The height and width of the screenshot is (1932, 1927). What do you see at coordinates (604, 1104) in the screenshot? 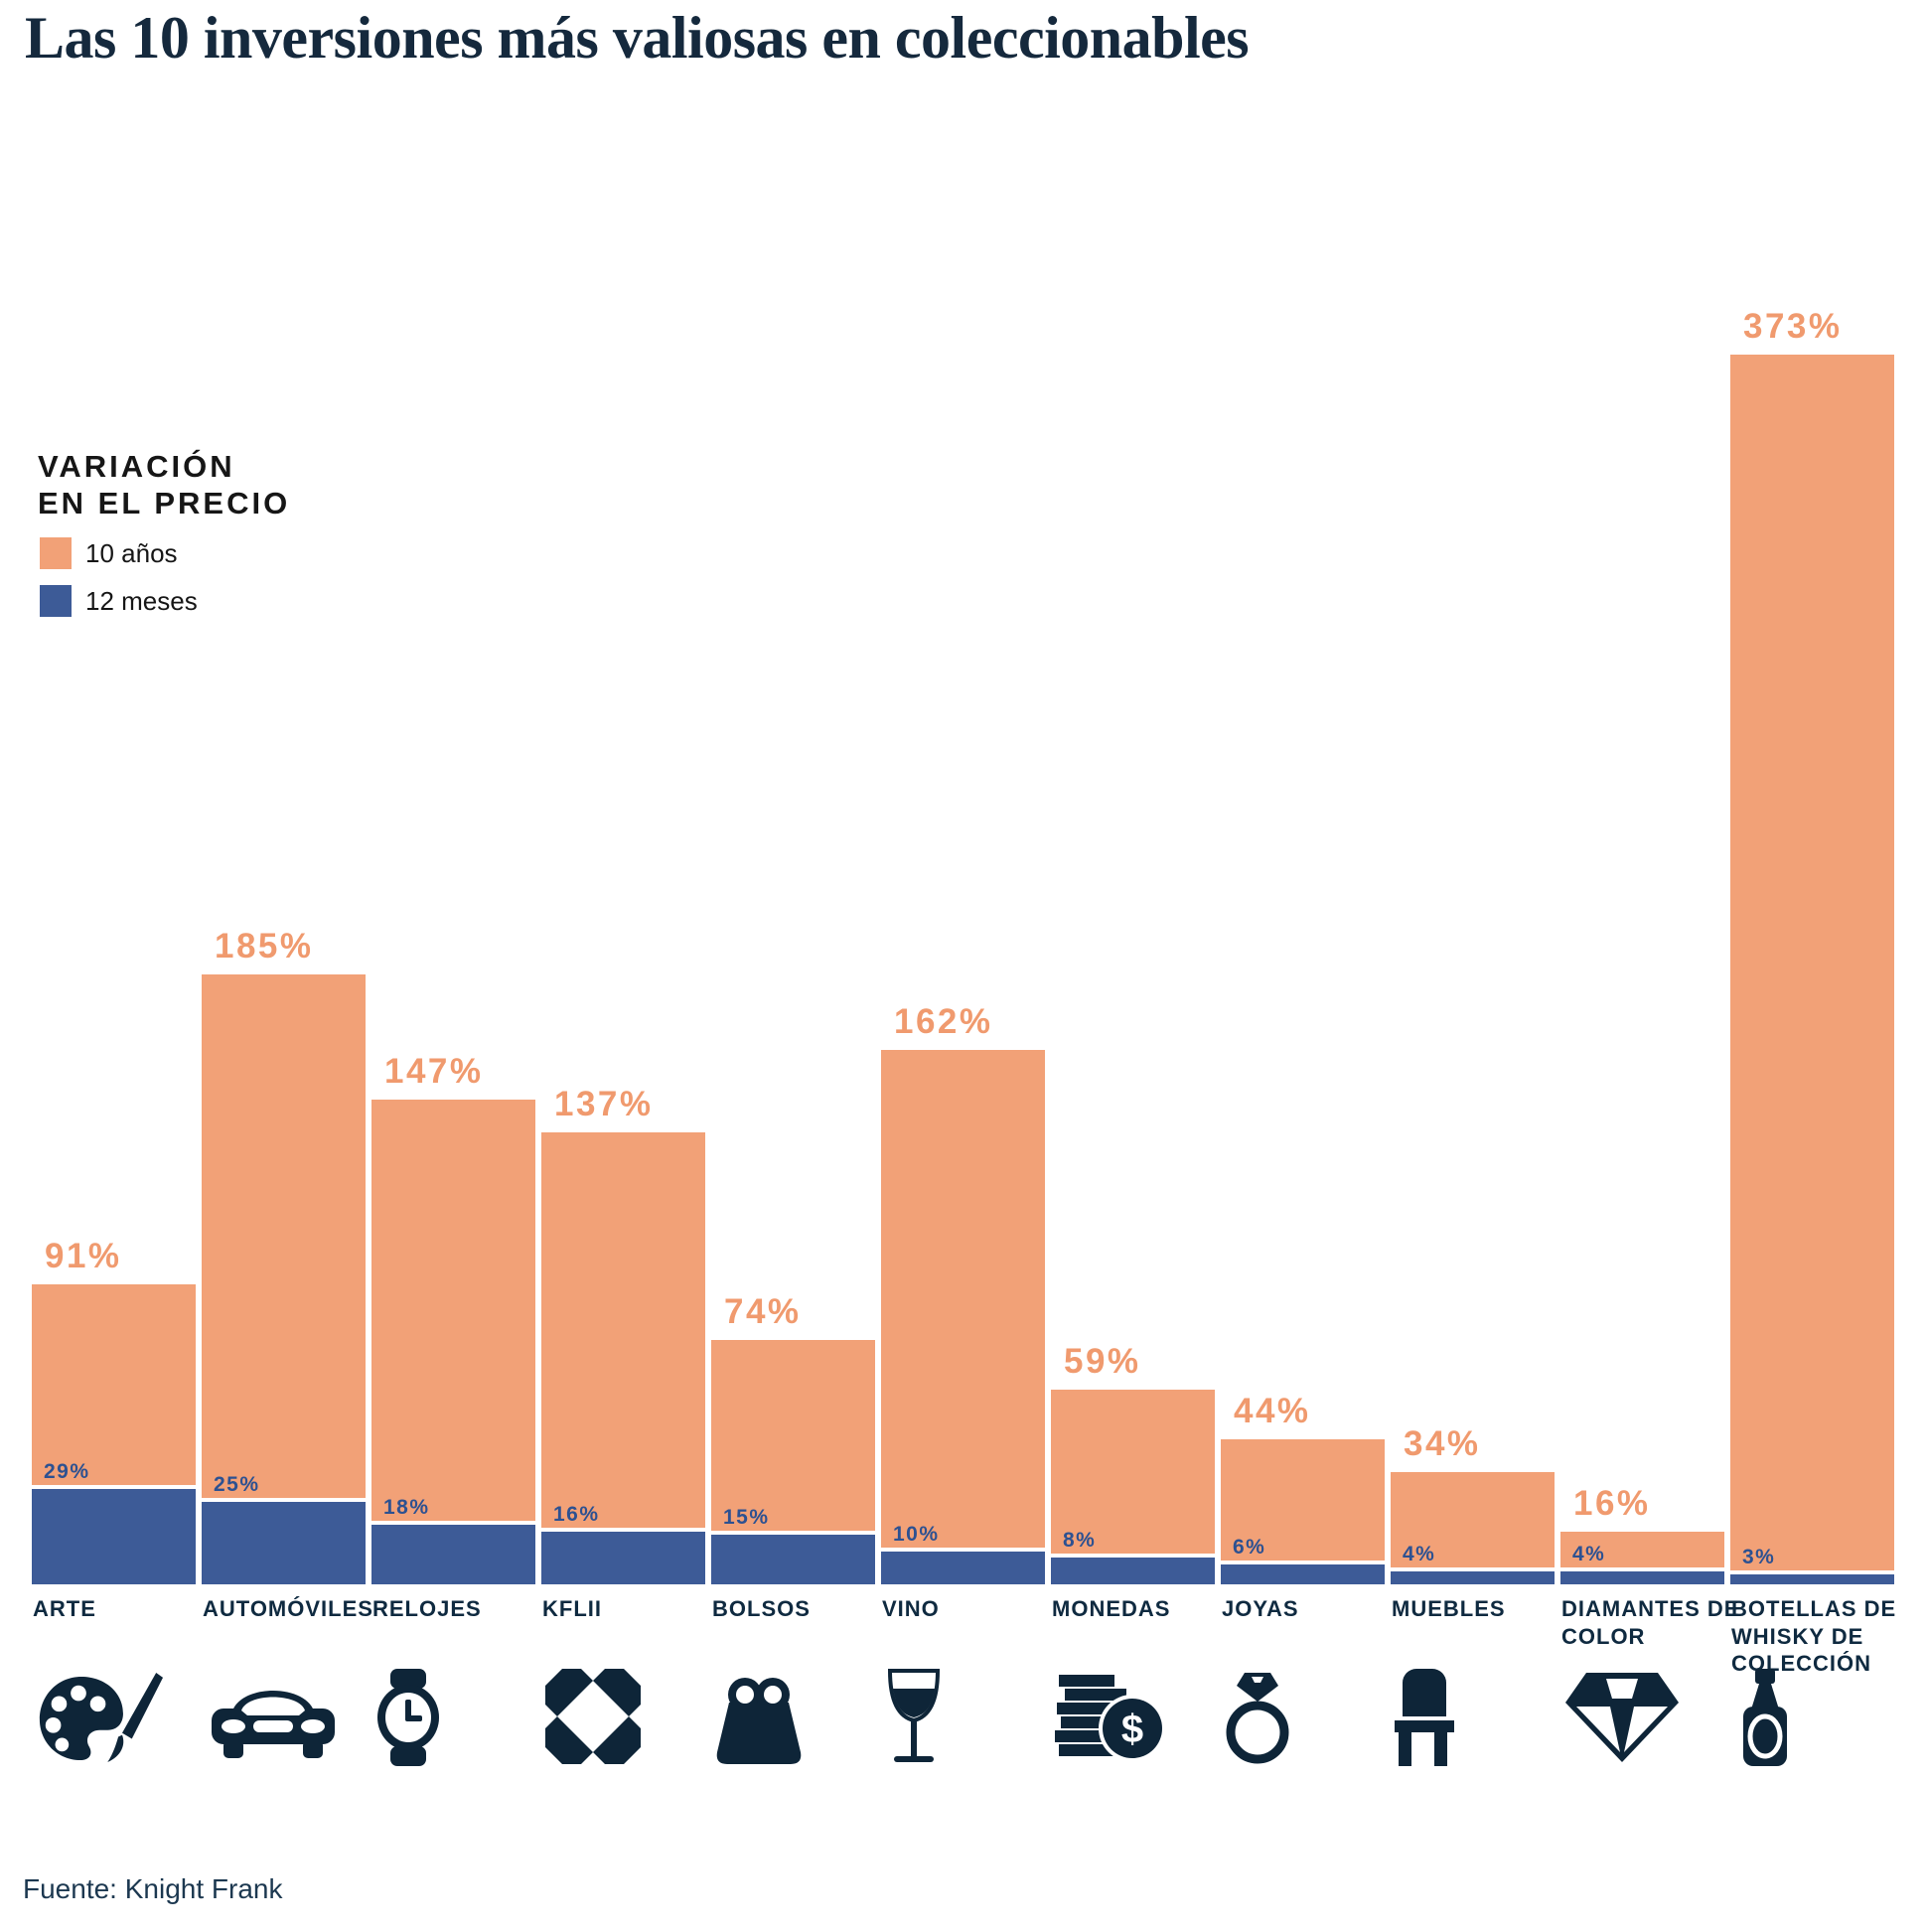
I see `value-10y-kflii: 137%` at bounding box center [604, 1104].